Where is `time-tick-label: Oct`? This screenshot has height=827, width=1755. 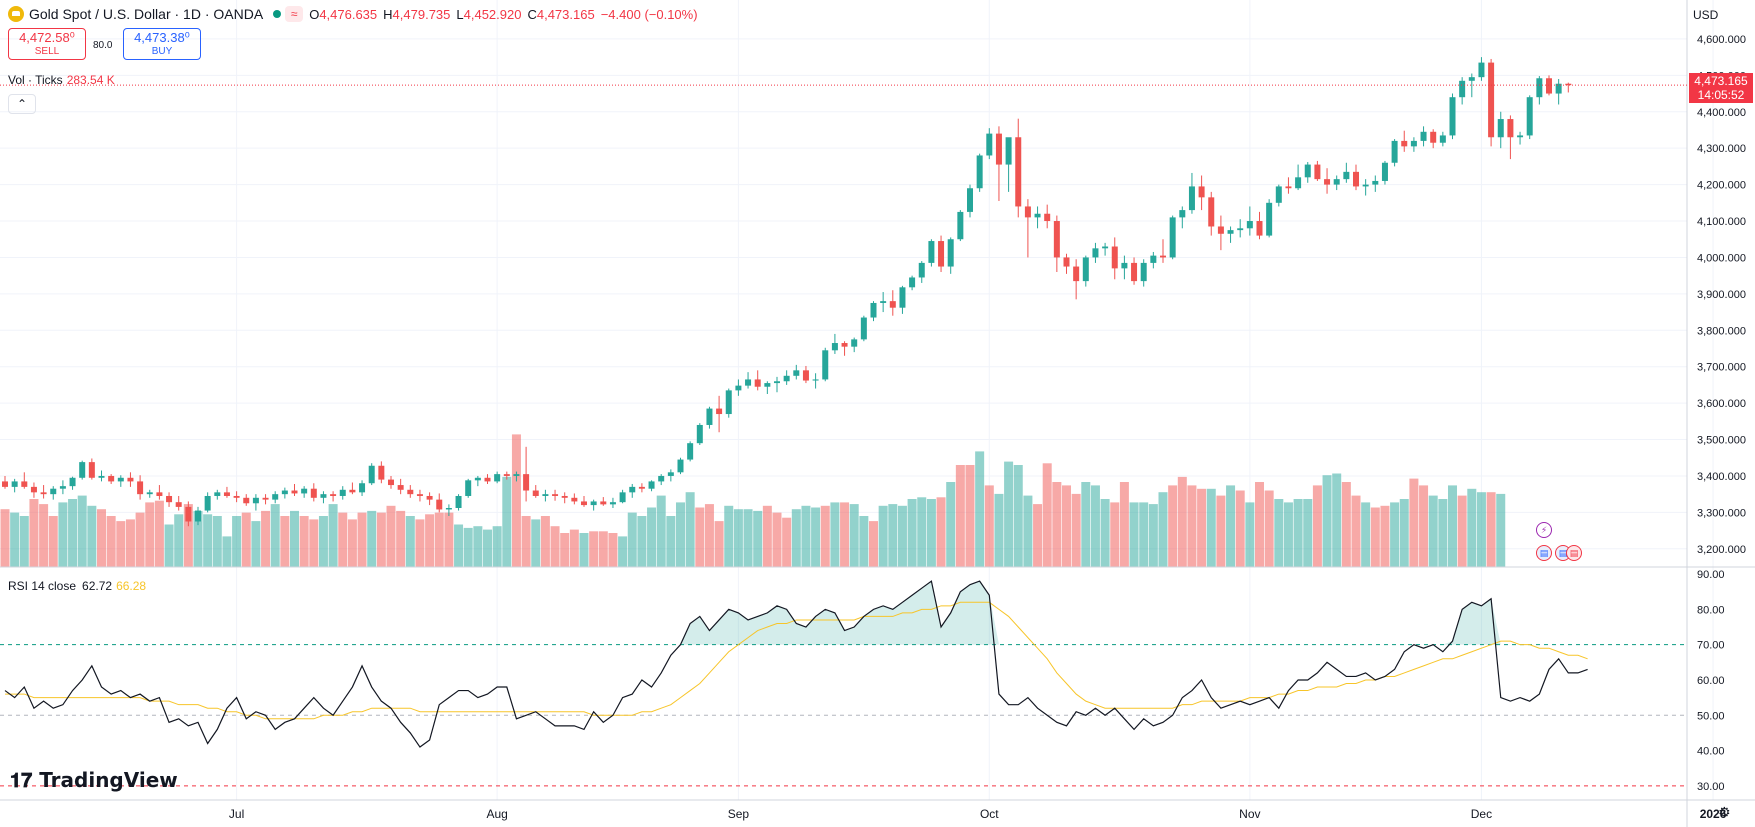 time-tick-label: Oct is located at coordinates (989, 814).